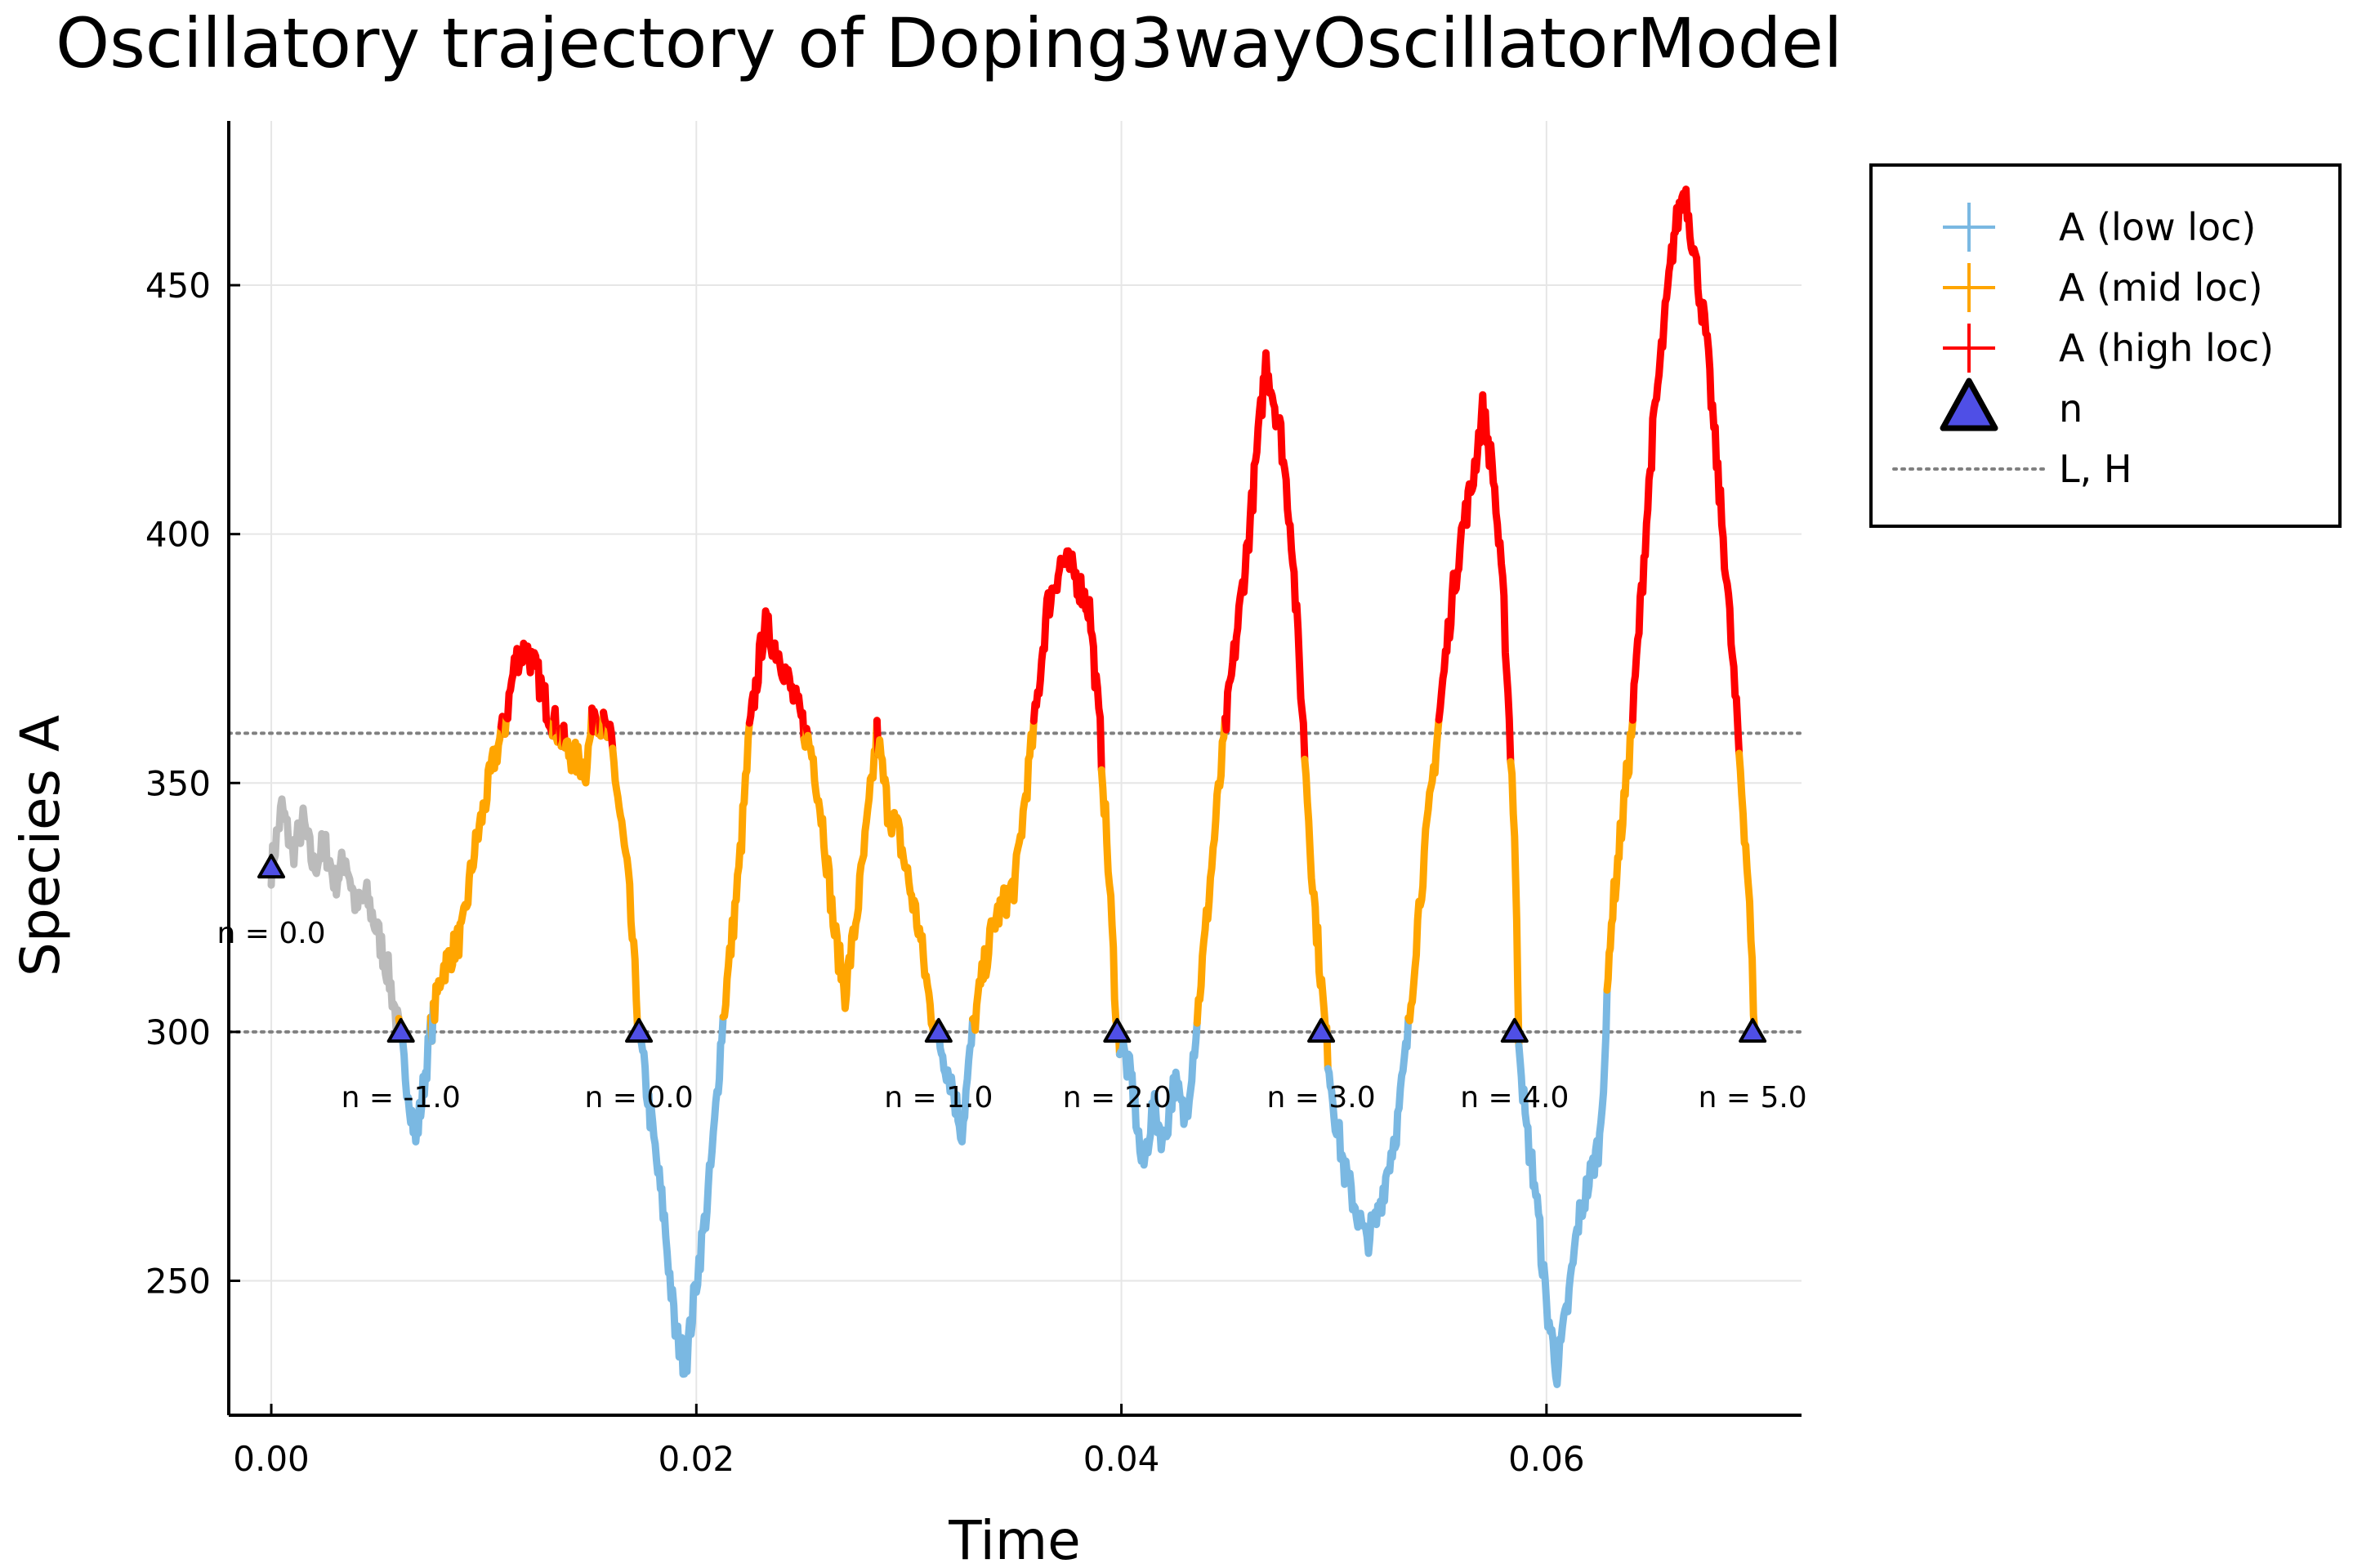 This screenshot has height=1568, width=2353. Describe the element at coordinates (178, 783) in the screenshot. I see `y-tick-label: 350` at that location.